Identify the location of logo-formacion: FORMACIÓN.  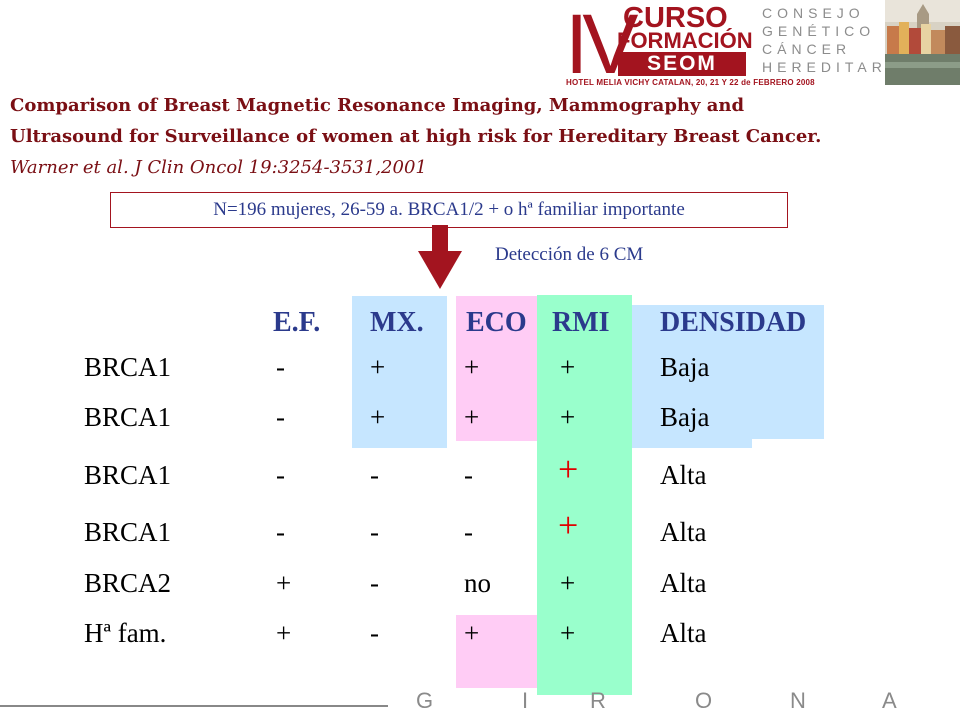
(685, 40).